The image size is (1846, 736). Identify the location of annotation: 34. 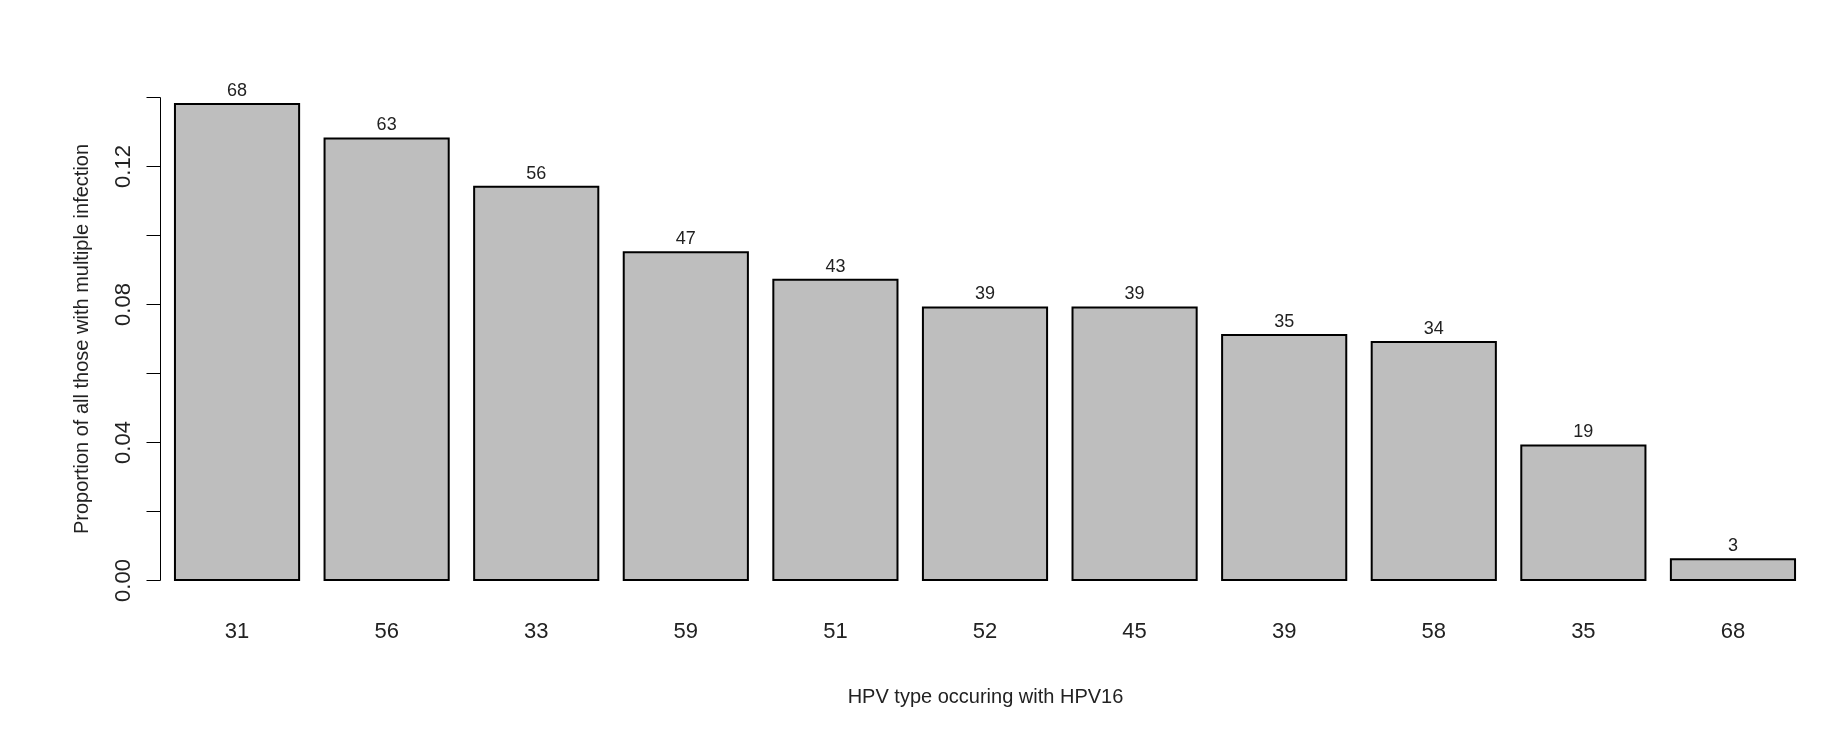
(1433, 327).